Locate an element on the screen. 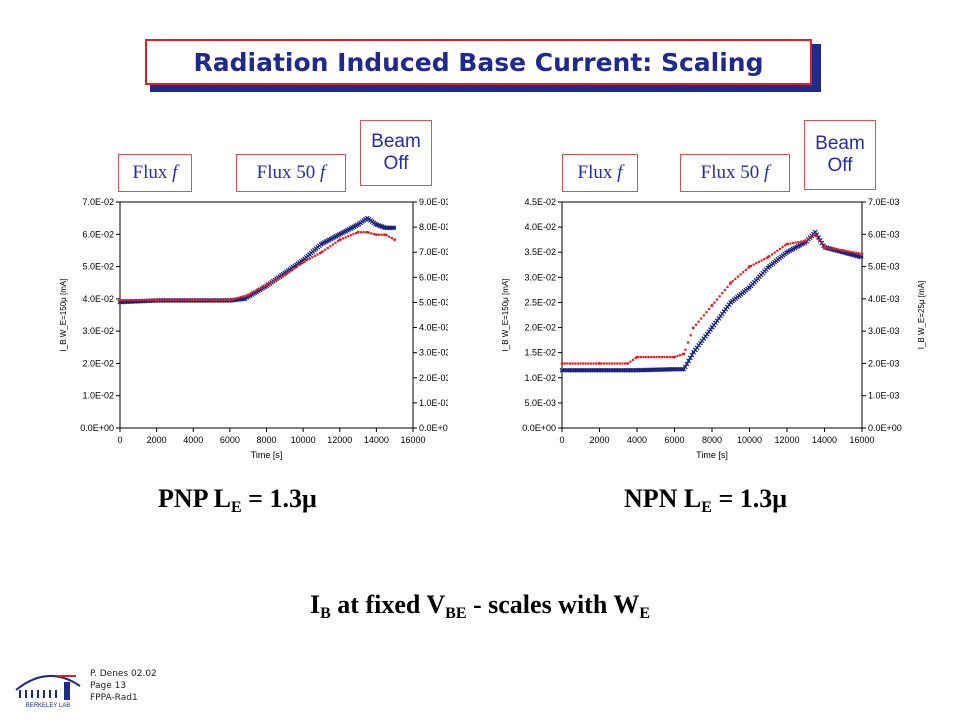  y-left-axis-label: I_B W_E=150μ [mA] is located at coordinates (505, 315).